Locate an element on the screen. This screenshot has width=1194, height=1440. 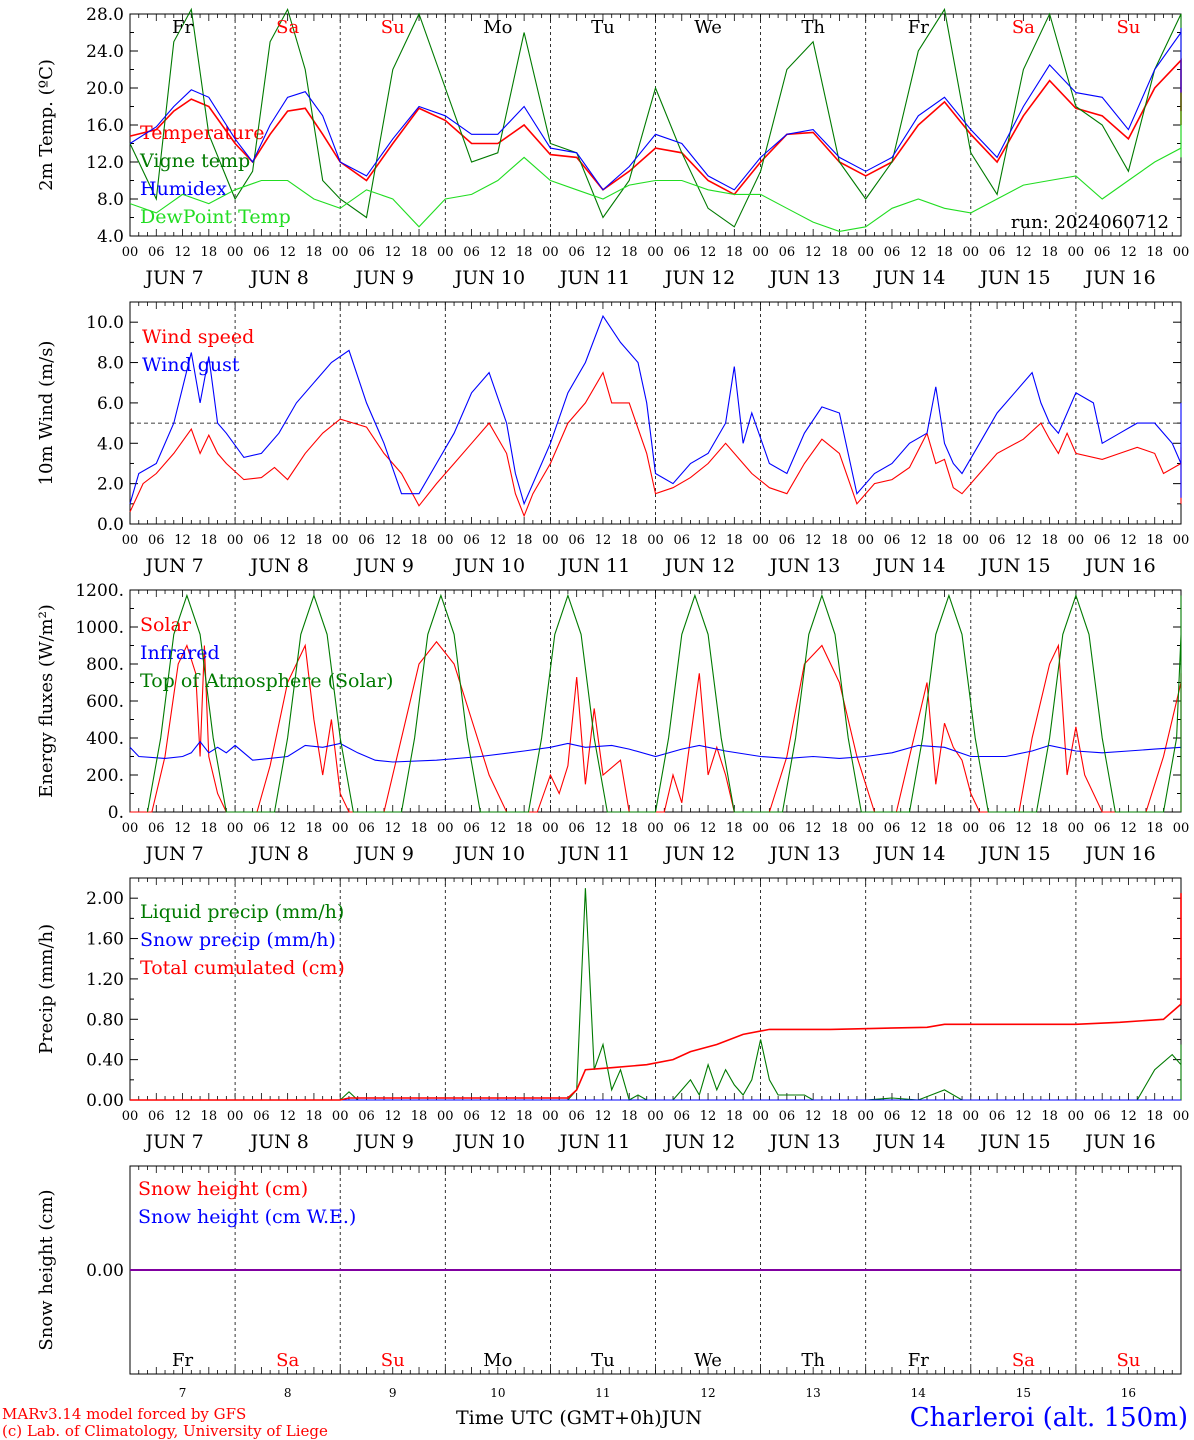
date-label: JUN 10 is located at coordinates (489, 566).